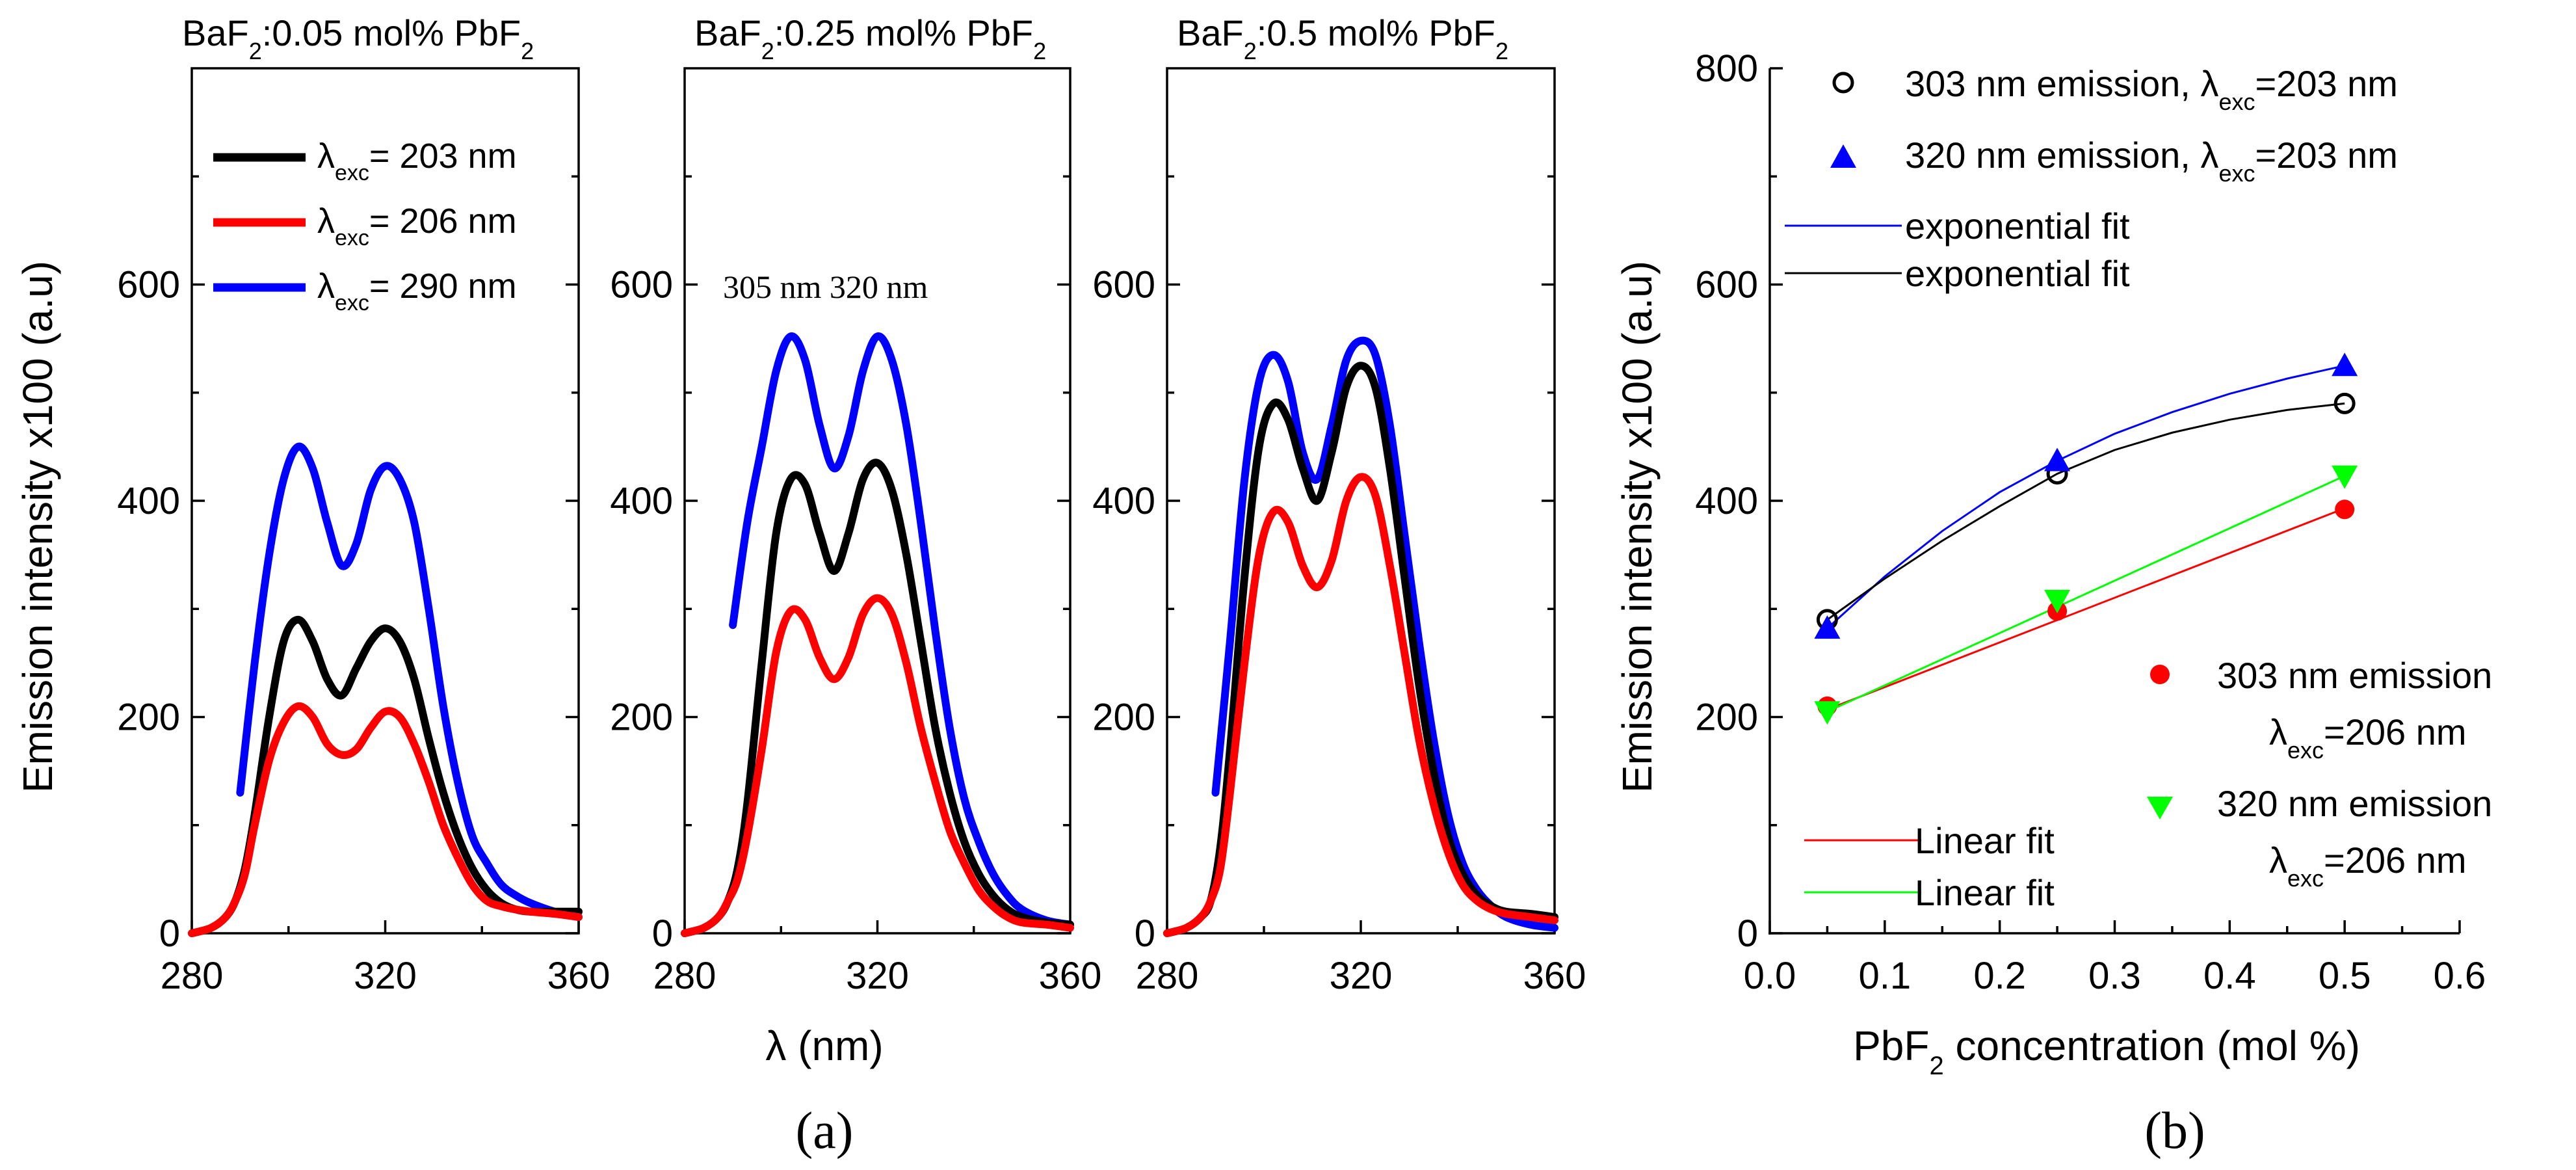  I want to click on panel-a-ylabel: Emission intensity x100 (a.u), so click(37, 527).